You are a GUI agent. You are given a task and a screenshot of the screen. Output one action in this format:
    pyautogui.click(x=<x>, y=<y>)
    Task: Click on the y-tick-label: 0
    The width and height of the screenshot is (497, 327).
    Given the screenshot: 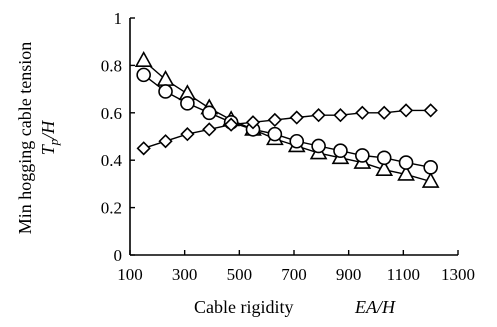 What is the action you would take?
    pyautogui.click(x=118, y=255)
    